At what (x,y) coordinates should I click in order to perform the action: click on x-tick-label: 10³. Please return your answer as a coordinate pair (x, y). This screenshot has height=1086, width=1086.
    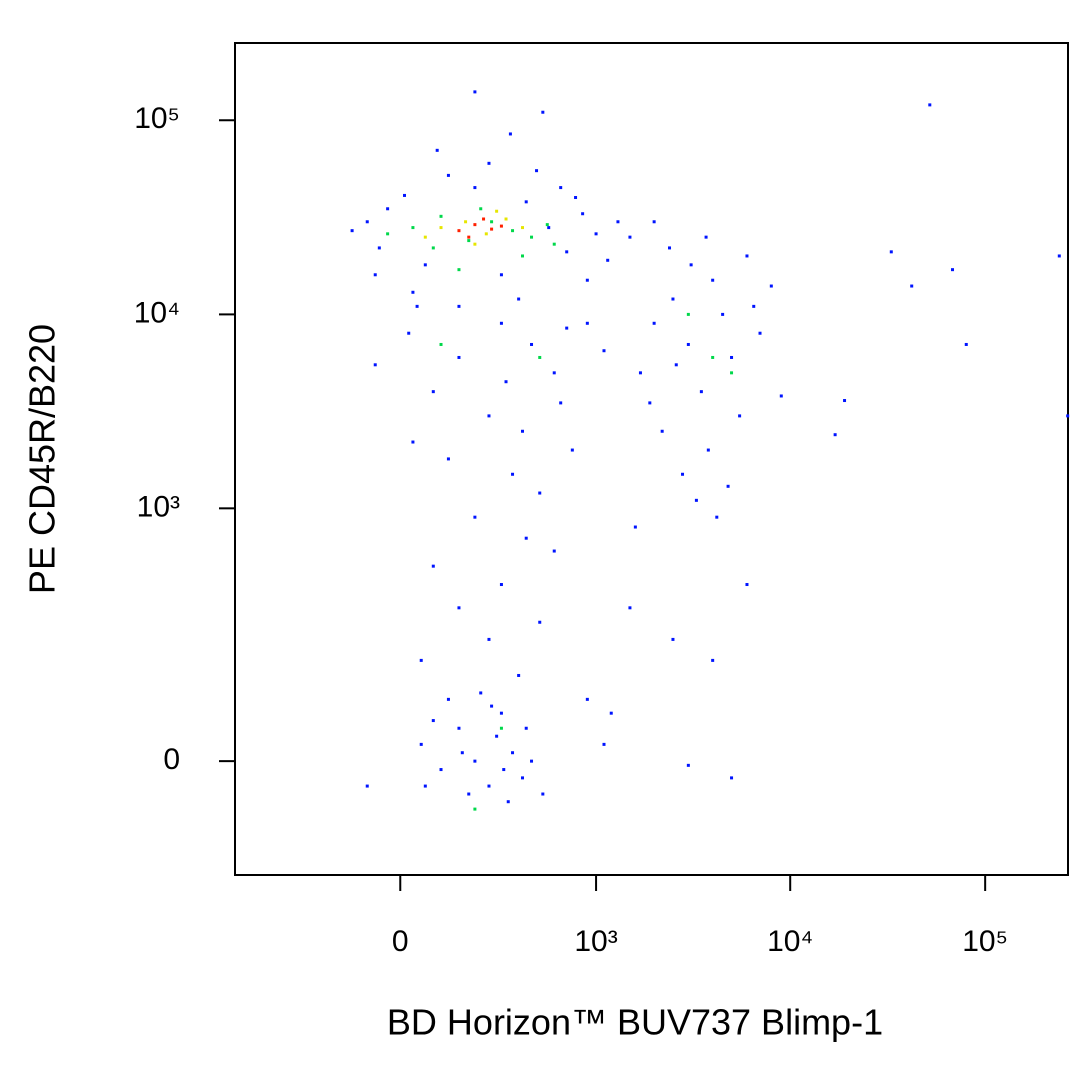
    Looking at the image, I should click on (595, 941).